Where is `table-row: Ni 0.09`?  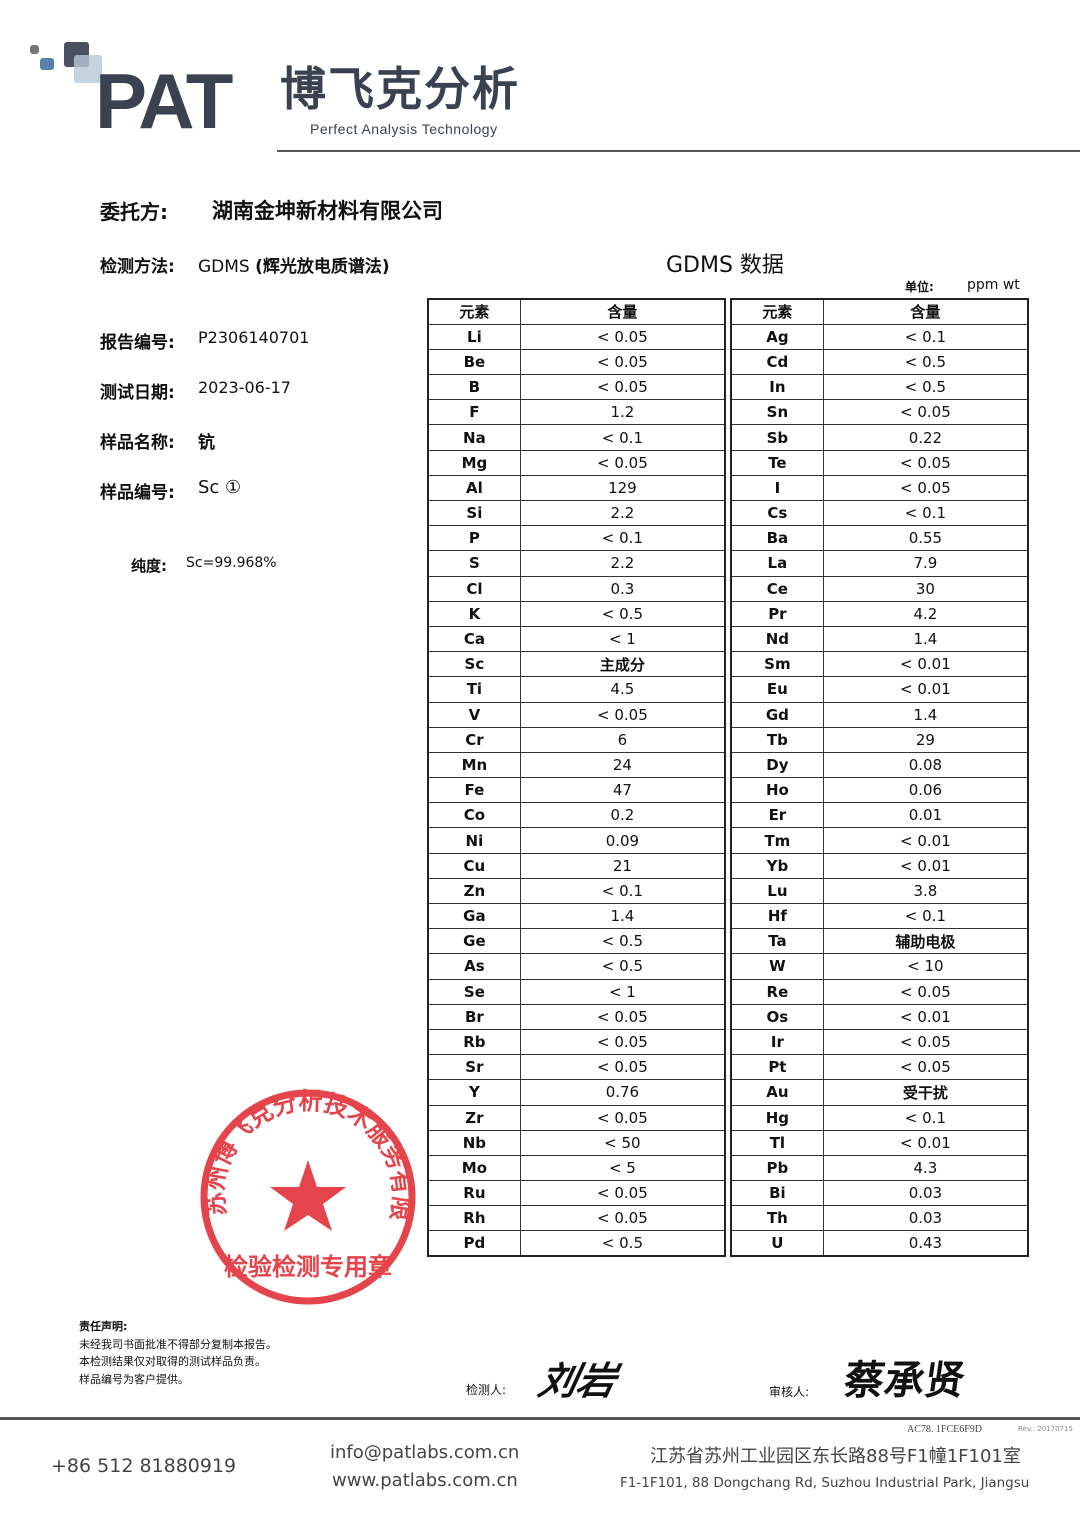 table-row: Ni 0.09 is located at coordinates (576, 840).